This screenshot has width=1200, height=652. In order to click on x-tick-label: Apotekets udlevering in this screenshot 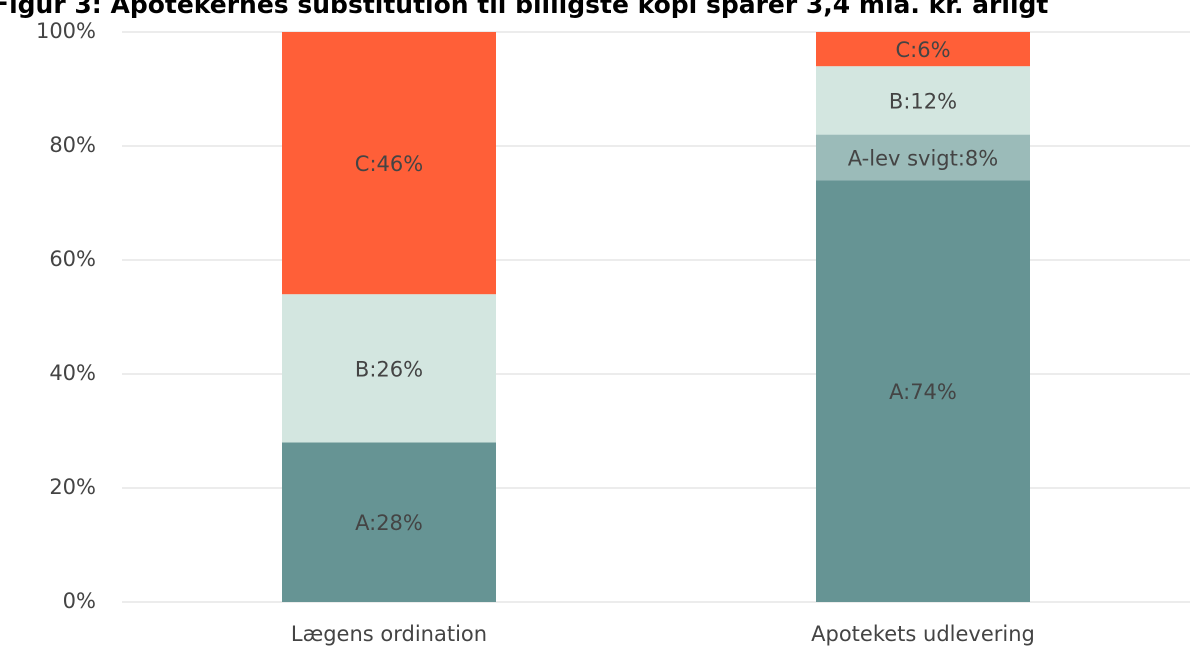, I will do `click(923, 634)`.